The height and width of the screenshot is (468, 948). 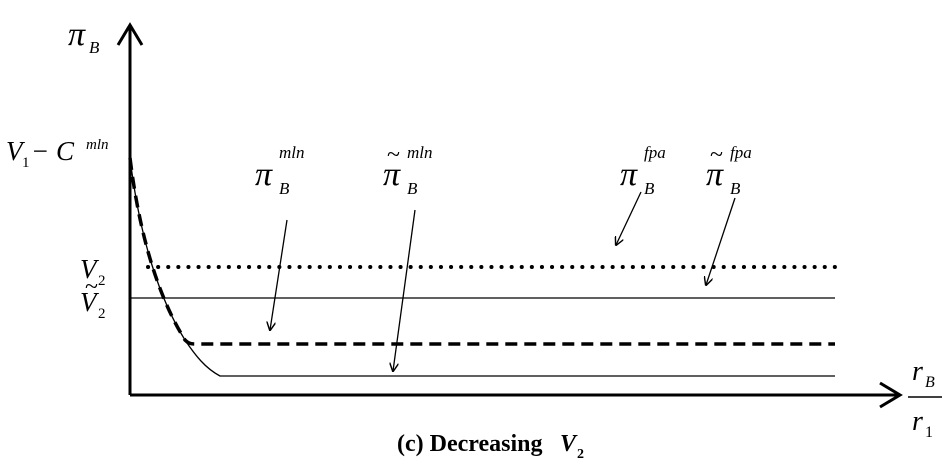 I want to click on label-pi-fpa-symbol: π, so click(x=629, y=174).